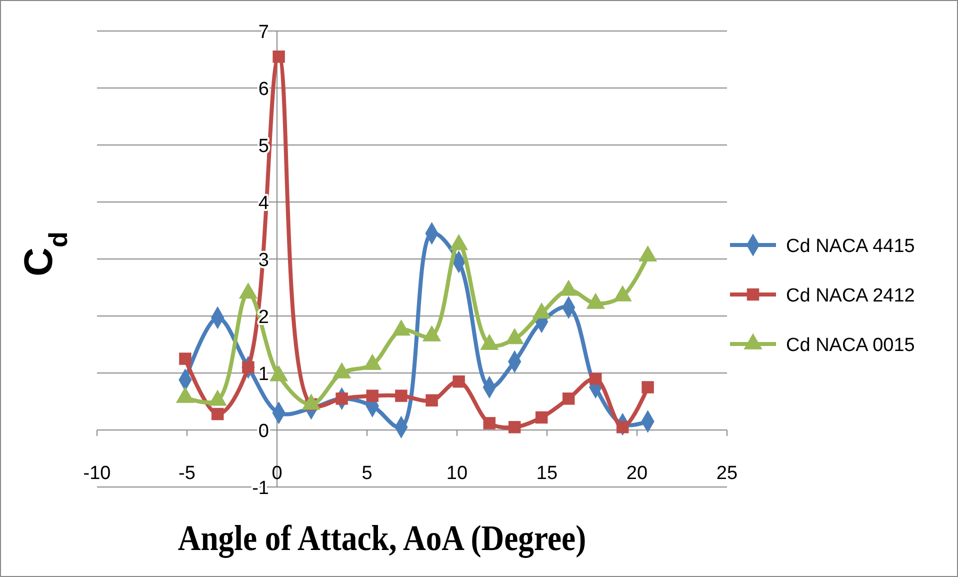 This screenshot has height=577, width=958. Describe the element at coordinates (850, 345) in the screenshot. I see `legend-label: Cd NACA 0015` at that location.